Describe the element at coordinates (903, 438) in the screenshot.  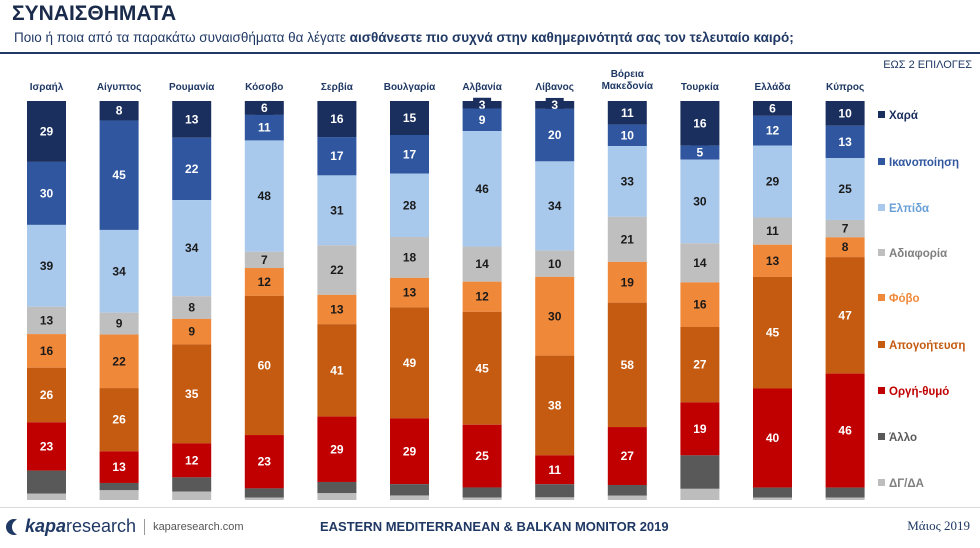
I see `legend-label: Άλλο` at that location.